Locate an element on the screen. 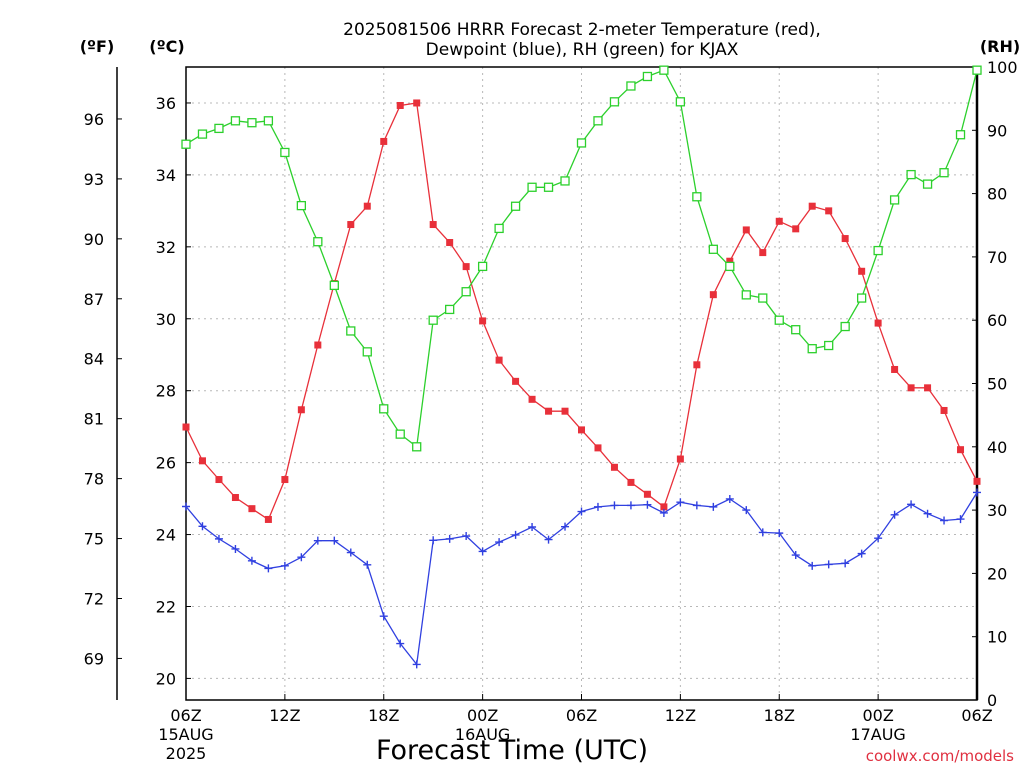  rh-tick-label: 40 is located at coordinates (997, 447).